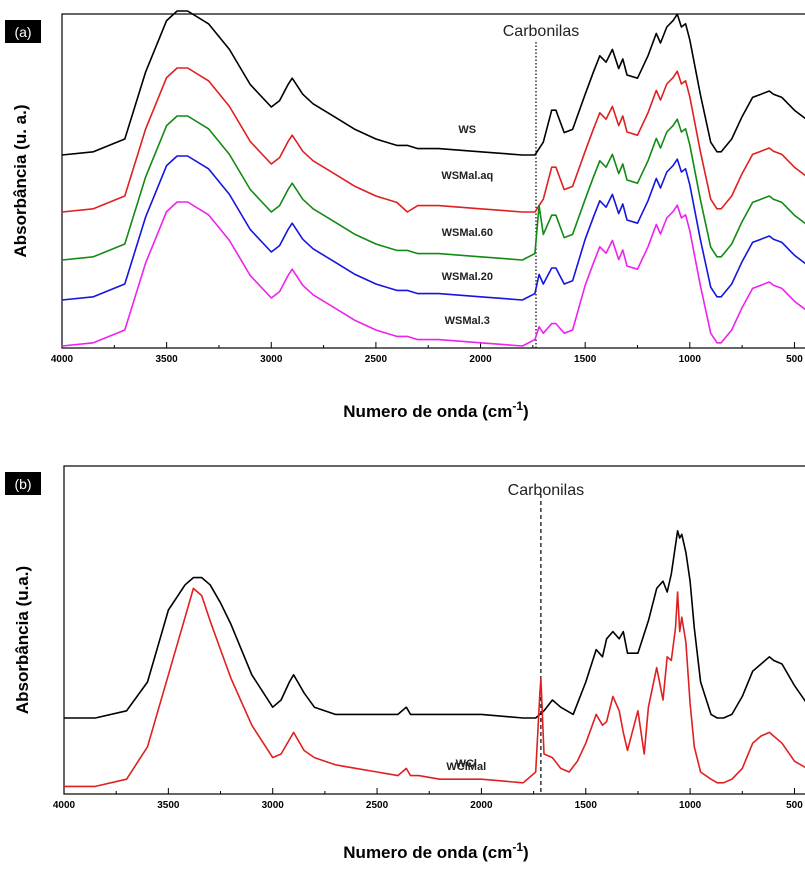  I want to click on panel-a-x-axis-label: Numero de onda (cm-1), so click(435, 410).